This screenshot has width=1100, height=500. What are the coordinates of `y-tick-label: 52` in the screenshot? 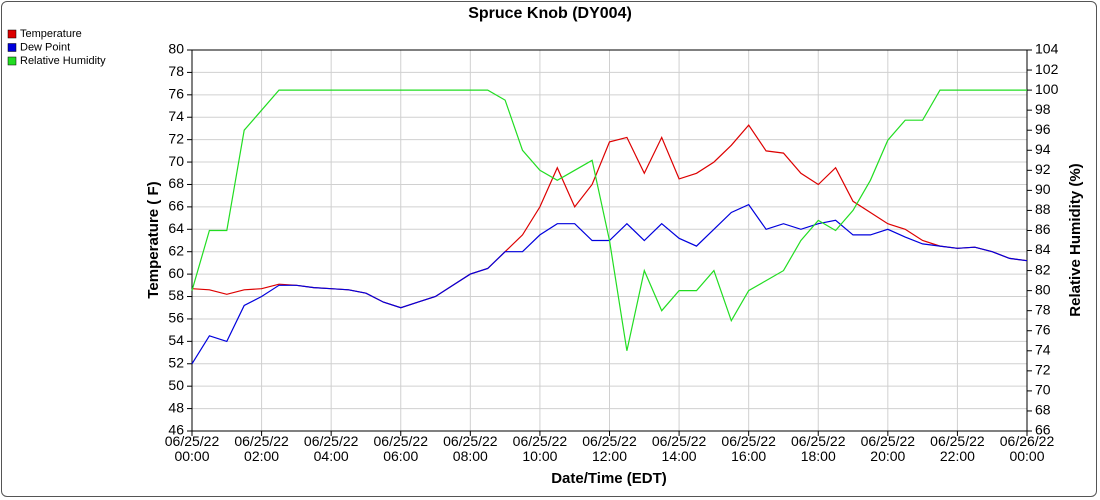 It's located at (176, 362).